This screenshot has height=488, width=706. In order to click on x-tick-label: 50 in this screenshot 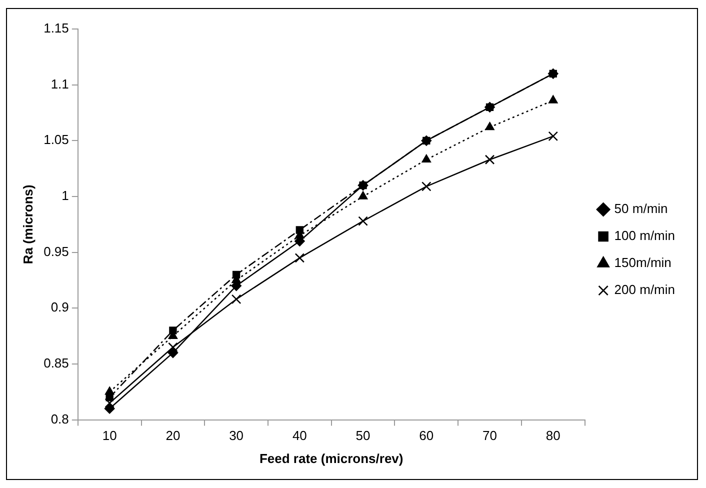, I will do `click(363, 436)`.